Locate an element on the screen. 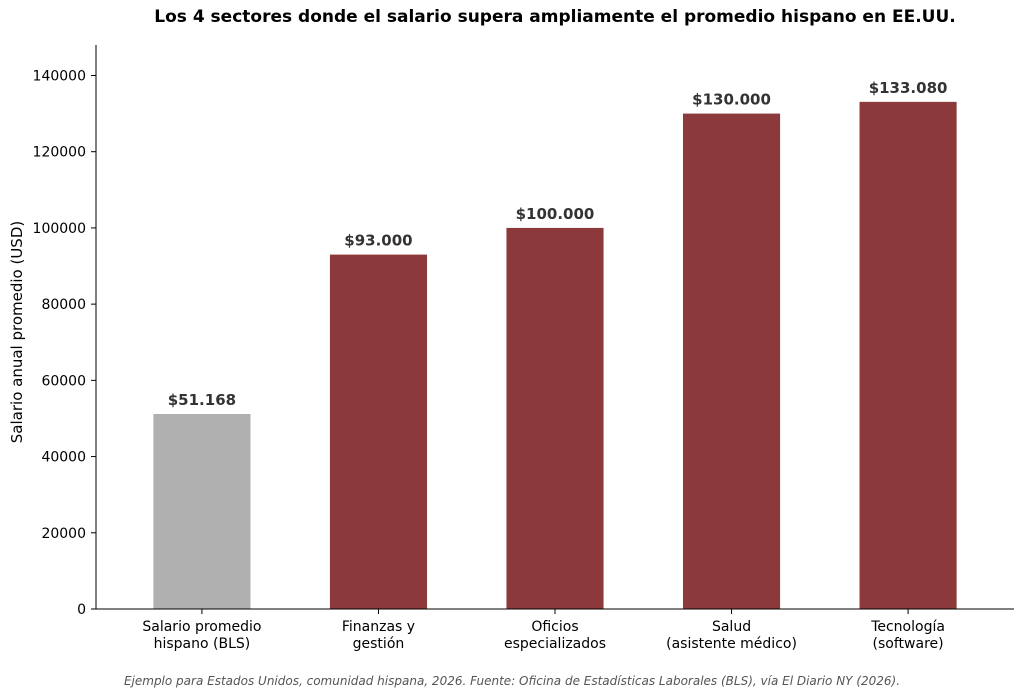 The width and height of the screenshot is (1024, 700). bar-value-label: $51.168 is located at coordinates (202, 400).